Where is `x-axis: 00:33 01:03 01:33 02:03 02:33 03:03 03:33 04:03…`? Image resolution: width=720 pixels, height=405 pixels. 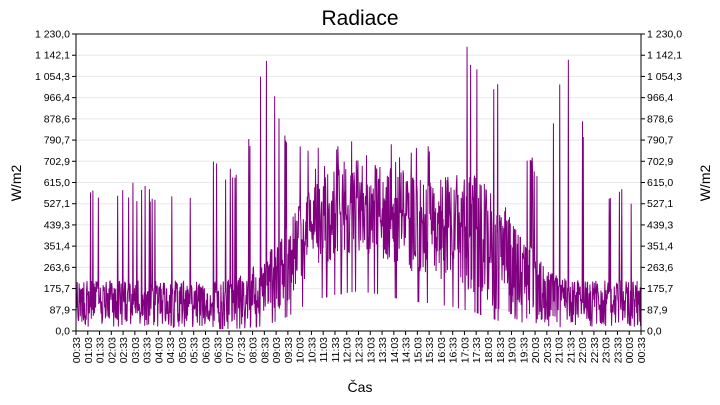 x-axis: 00:33 01:03 01:33 02:03 02:33 03:03 03:33 04:03… is located at coordinates (359, 347).